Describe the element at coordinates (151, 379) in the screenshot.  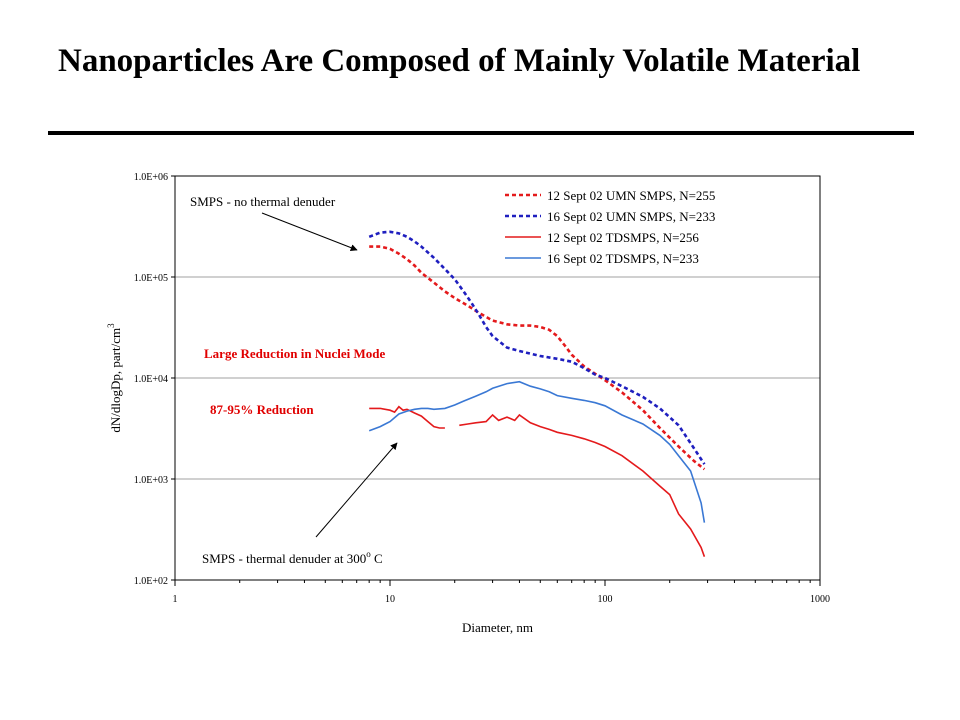
I see `y-tick-label: 1.0E+04` at that location.